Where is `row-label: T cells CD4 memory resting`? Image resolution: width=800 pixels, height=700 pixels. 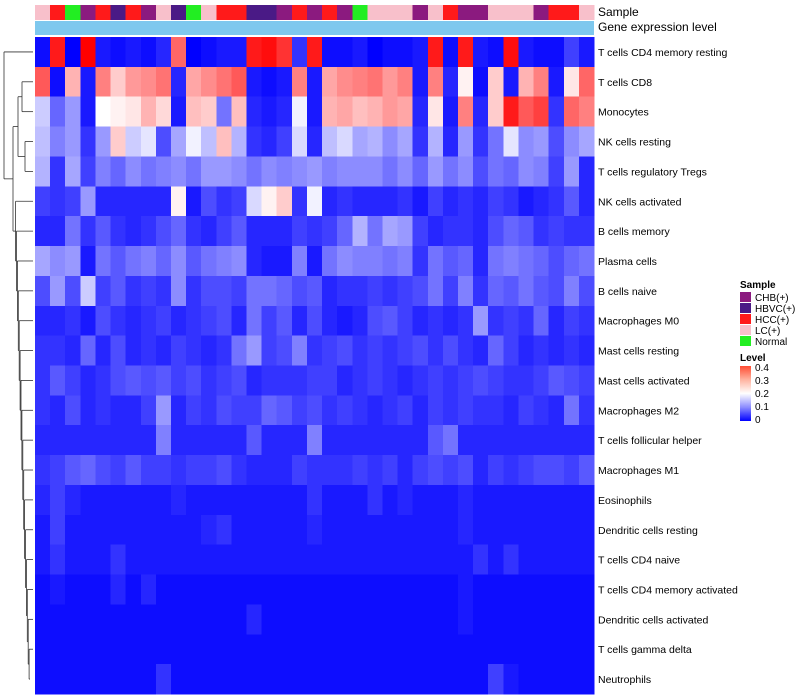 row-label: T cells CD4 memory resting is located at coordinates (662, 53).